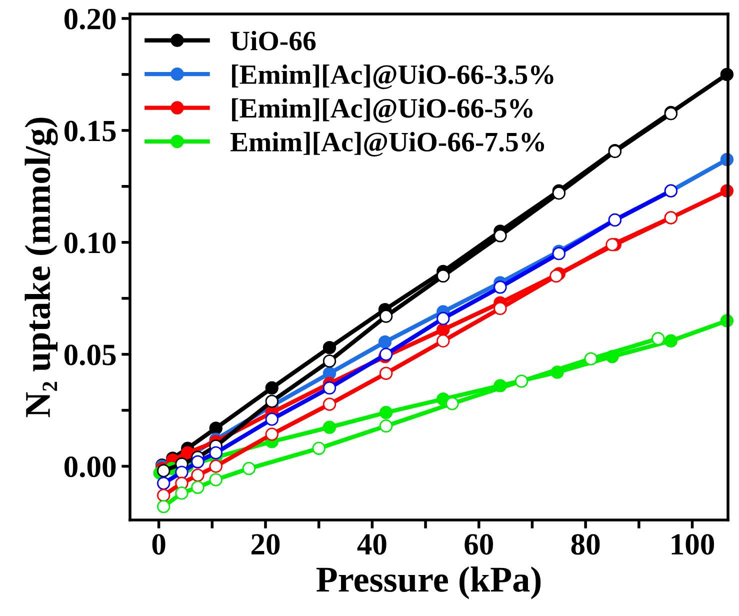 The width and height of the screenshot is (739, 616). I want to click on x-tick-label: 0, so click(159, 544).